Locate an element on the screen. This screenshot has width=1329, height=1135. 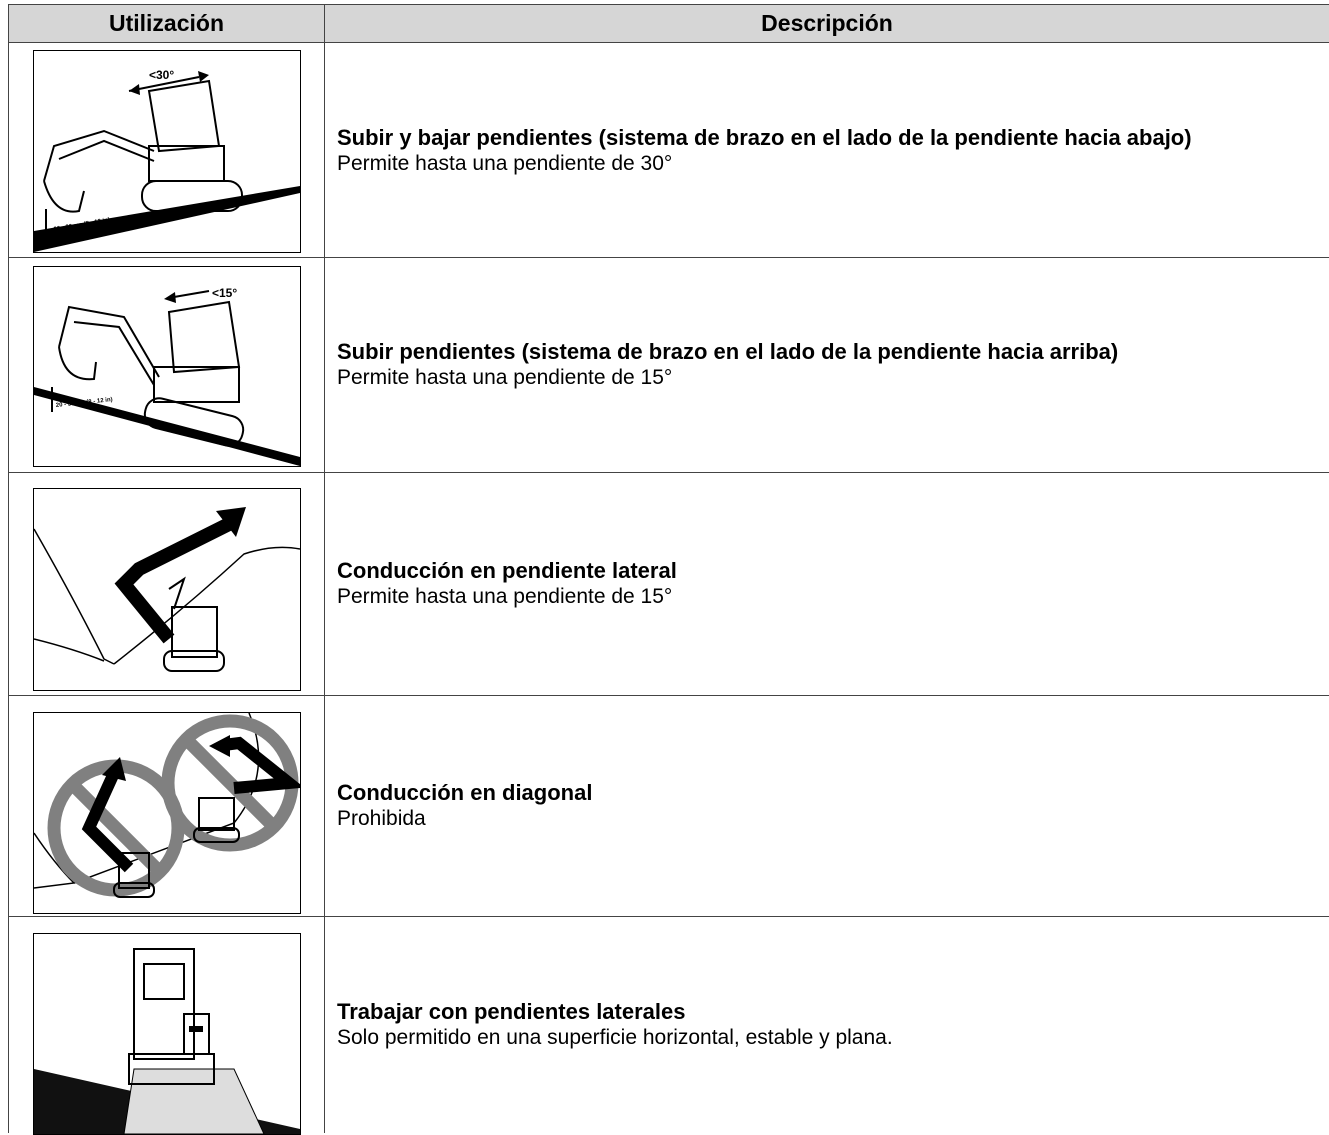
illustration: <30° 20 - 30 cm (8 - 12 in) is located at coordinates (167, 151).